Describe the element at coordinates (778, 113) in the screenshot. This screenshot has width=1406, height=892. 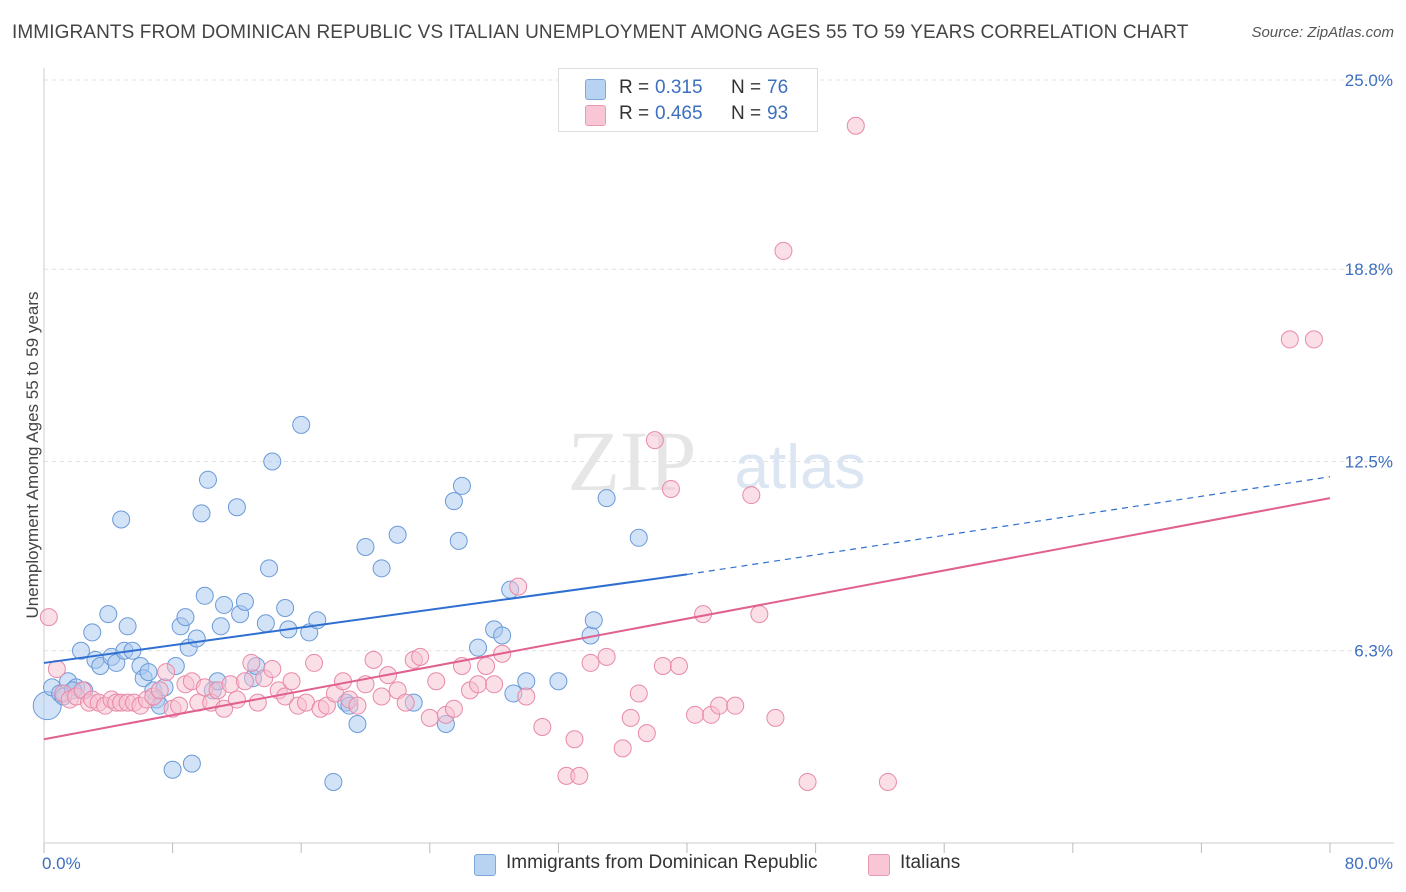
I see `legend-n-value: 93` at that location.